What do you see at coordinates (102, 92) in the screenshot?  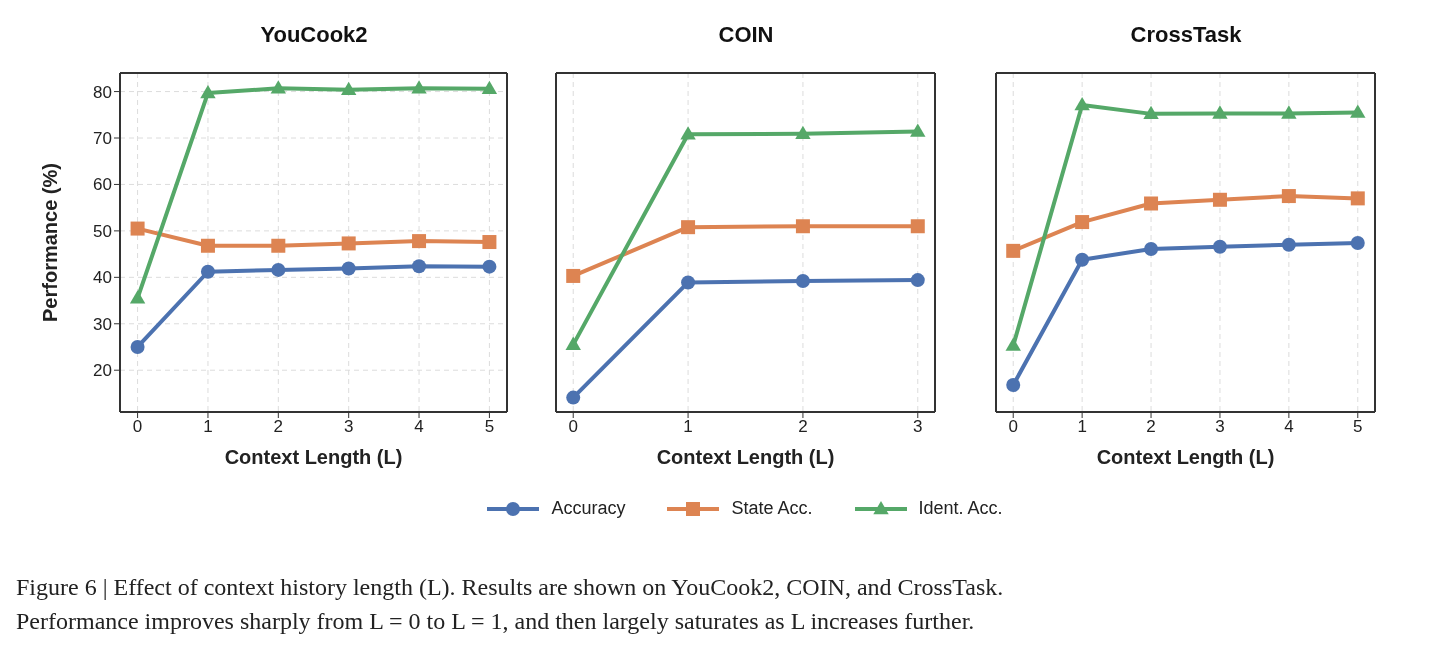 I see `y-tick-label: 80` at bounding box center [102, 92].